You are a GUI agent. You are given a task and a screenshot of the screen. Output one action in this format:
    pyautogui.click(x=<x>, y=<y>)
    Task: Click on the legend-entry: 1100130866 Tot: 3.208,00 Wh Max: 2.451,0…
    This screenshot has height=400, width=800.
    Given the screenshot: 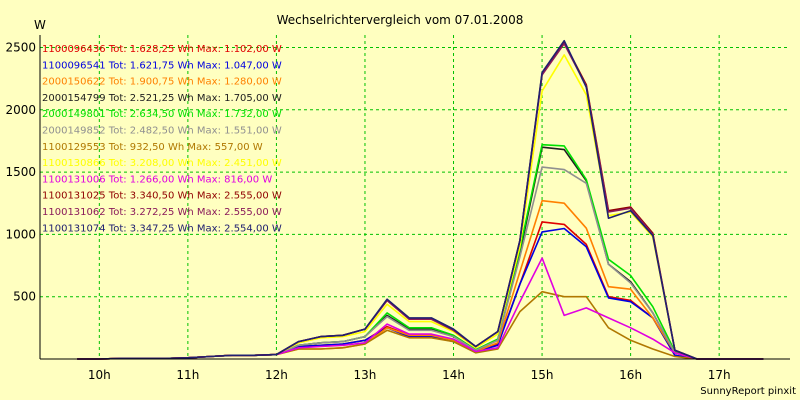 What is the action you would take?
    pyautogui.click(x=162, y=163)
    